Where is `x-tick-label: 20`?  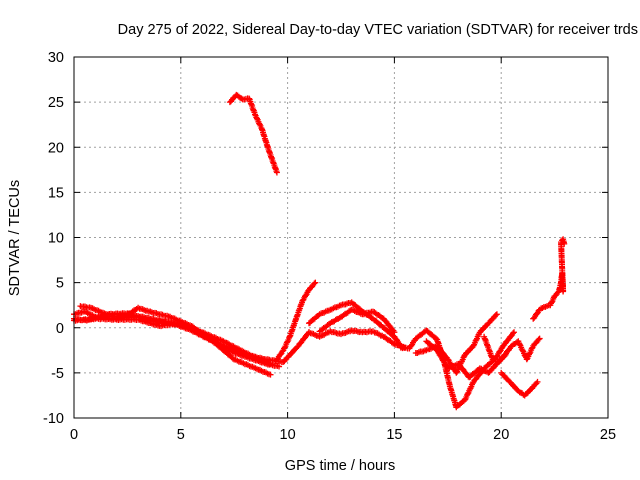
x-tick-label: 20 is located at coordinates (501, 435).